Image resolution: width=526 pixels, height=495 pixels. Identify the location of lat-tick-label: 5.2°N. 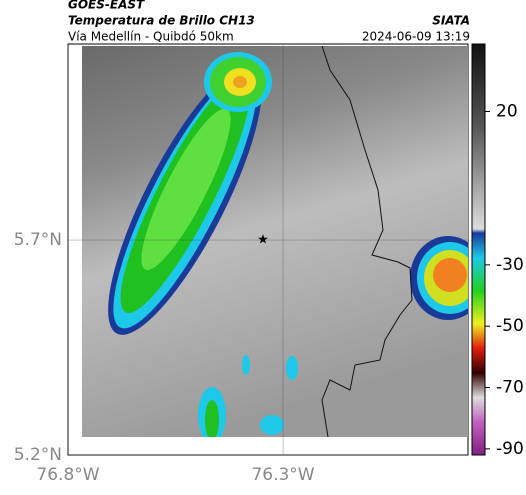
(38, 455).